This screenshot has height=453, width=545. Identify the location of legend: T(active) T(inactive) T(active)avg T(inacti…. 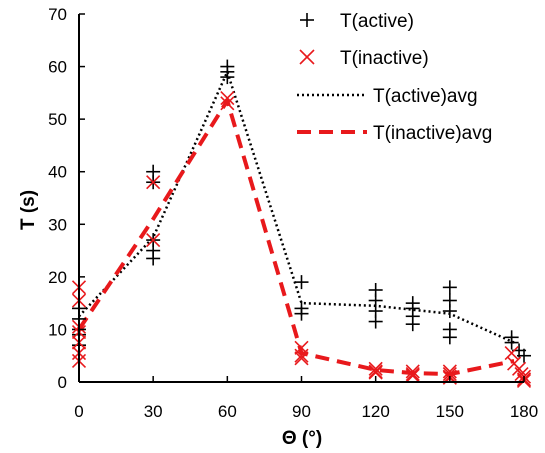
(394, 77).